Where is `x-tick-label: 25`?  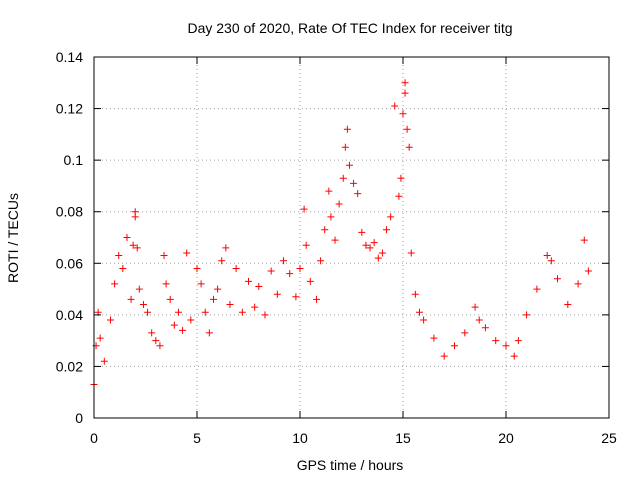 x-tick-label: 25 is located at coordinates (609, 438).